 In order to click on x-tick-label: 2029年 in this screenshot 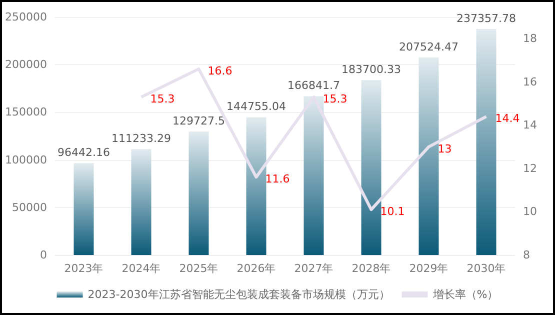, I will do `click(428, 268)`.